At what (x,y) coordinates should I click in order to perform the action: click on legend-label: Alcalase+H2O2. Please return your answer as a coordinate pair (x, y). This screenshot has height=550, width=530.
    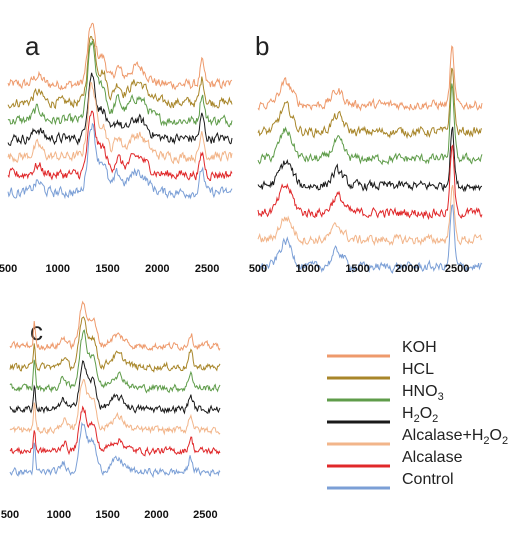
    Looking at the image, I should click on (455, 437).